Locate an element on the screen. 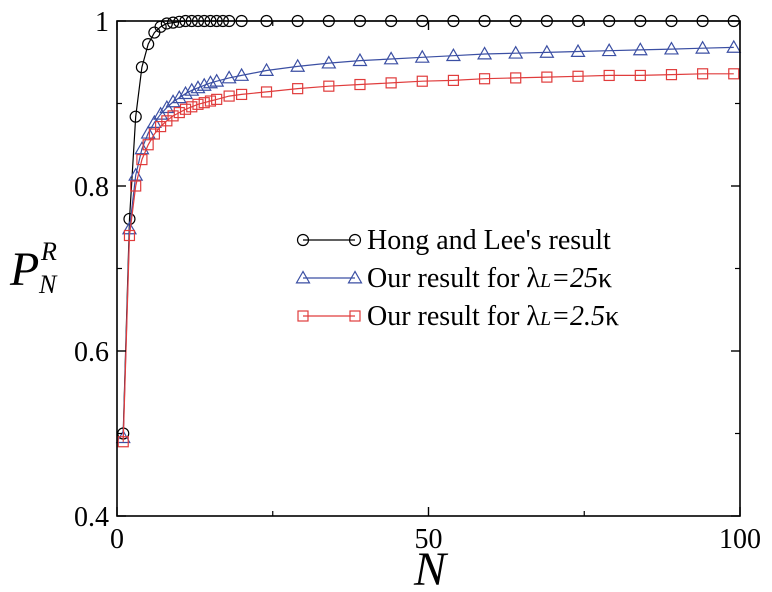 The width and height of the screenshot is (772, 592). legend-label: Hong and Lee's result is located at coordinates (489, 240).